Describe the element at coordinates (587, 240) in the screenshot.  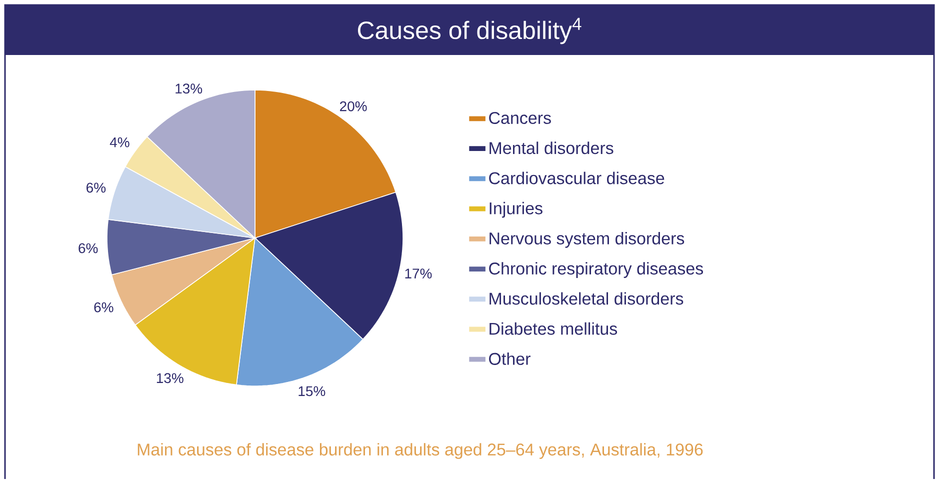
I see `legend-label: Nervous system disorders` at that location.